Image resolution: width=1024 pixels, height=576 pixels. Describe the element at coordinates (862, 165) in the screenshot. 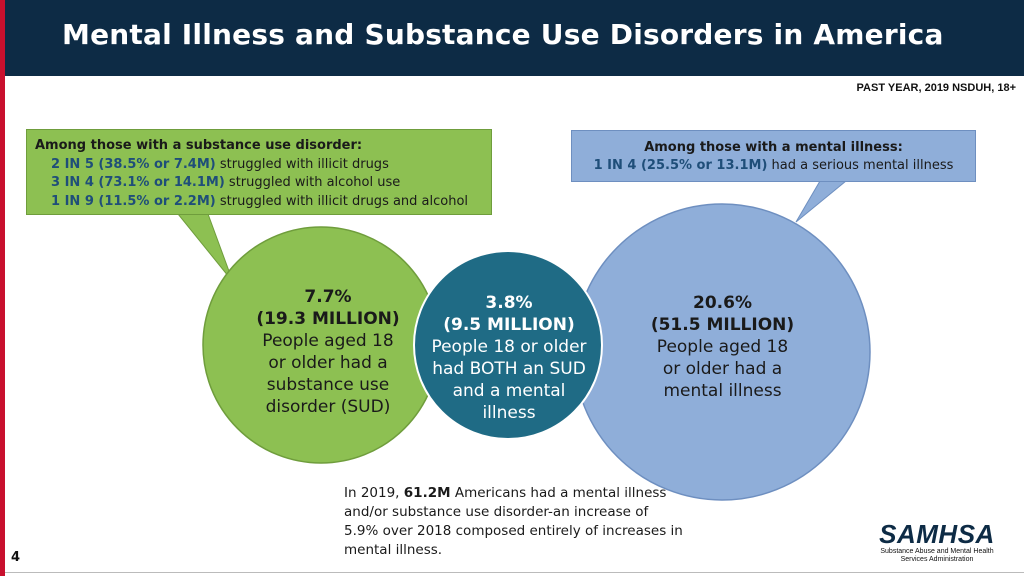

I see `mi-stat-text: had a serious mental illness` at that location.